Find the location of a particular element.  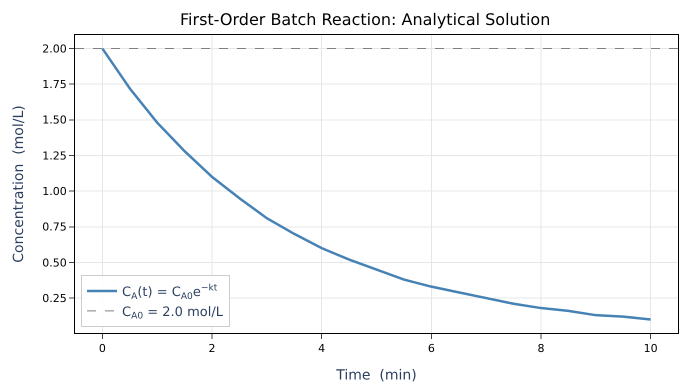

y-tick-label: 1.50 is located at coordinates (54, 120).